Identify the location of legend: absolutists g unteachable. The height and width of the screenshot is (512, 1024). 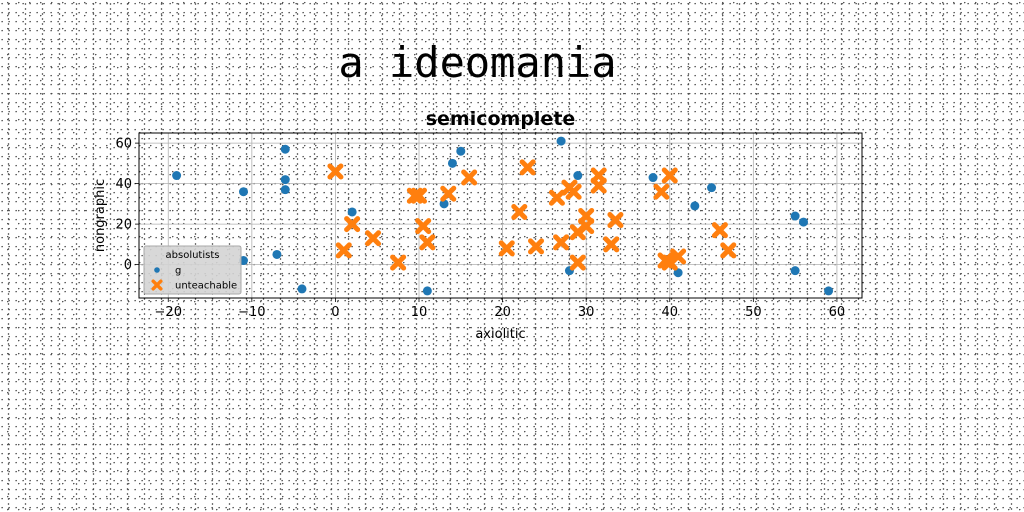
(192, 270).